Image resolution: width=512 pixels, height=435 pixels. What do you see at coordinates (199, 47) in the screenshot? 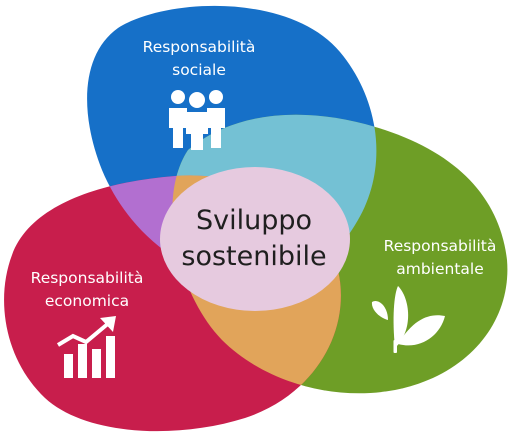
I see `social-label-line1: Responsabilità` at bounding box center [199, 47].